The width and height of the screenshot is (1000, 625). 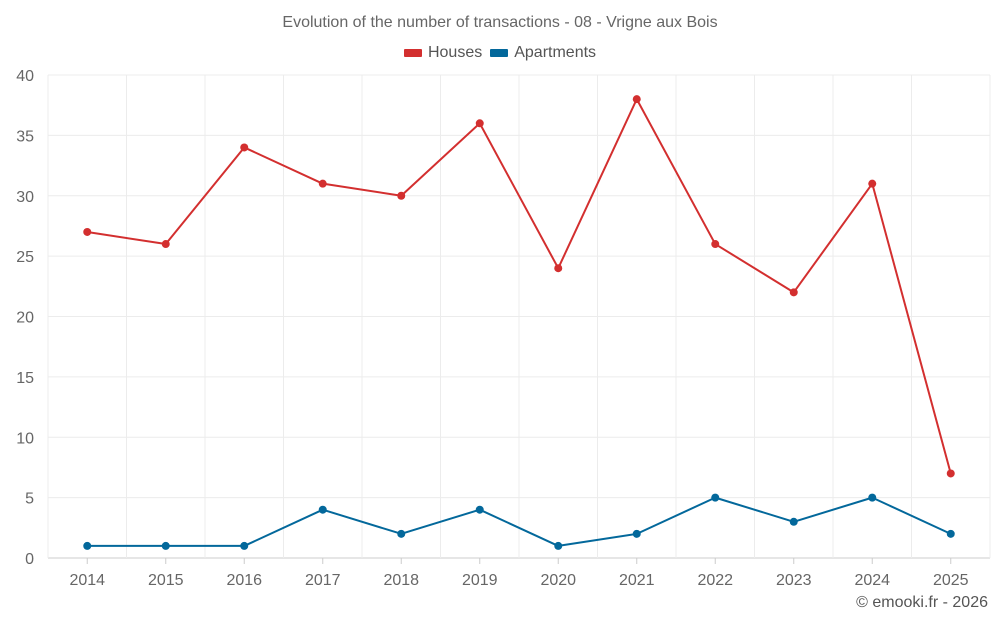 I want to click on x-tick-label: 2017, so click(x=323, y=580).